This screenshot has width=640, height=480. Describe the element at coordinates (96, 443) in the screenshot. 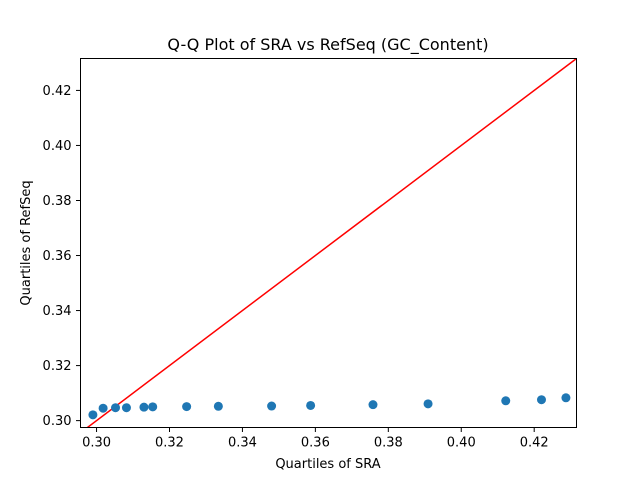

I see `x-tick-label: 0.30` at that location.